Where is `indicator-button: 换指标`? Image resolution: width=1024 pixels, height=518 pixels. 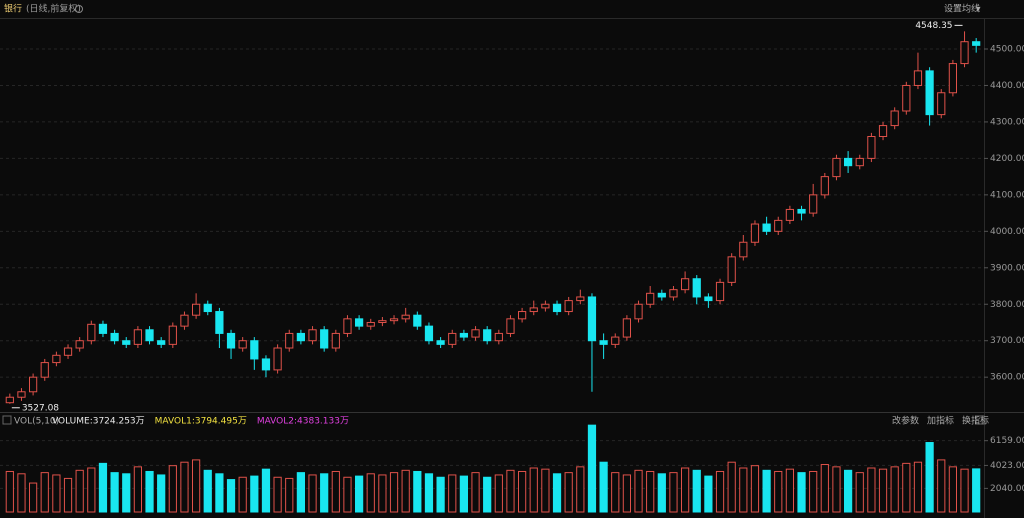 indicator-button: 换指标 is located at coordinates (975, 421).